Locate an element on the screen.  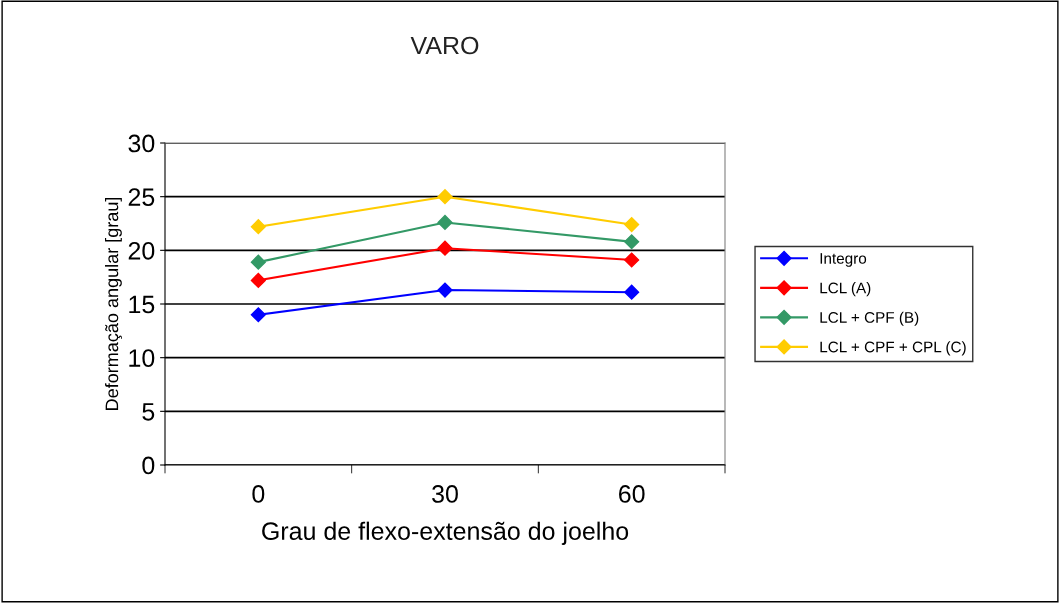
x-axis-title: Grau de flexo-extensão do joelho is located at coordinates (445, 533).